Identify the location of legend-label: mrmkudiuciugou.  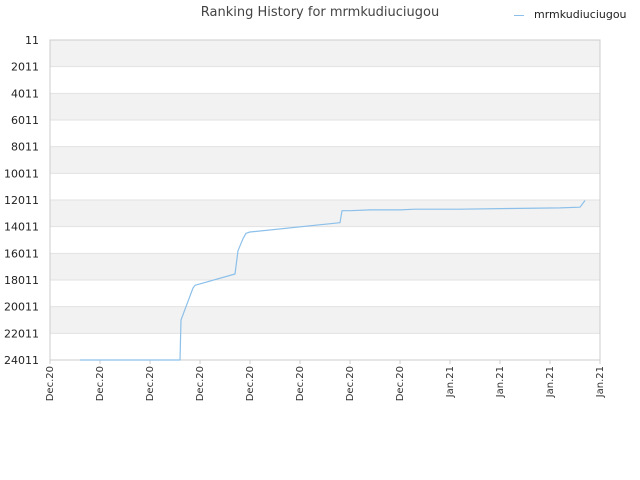
(580, 14).